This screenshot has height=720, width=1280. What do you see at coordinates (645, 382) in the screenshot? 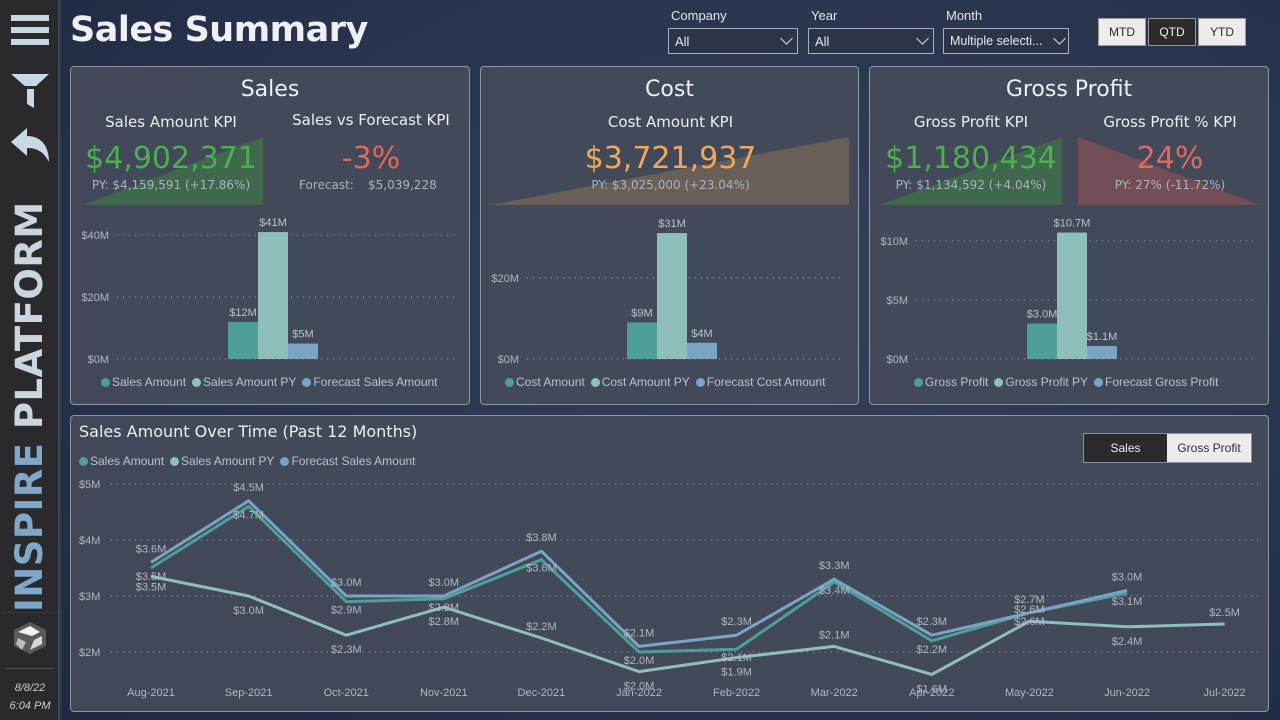
I see `legend-label: Cost Amount PY` at bounding box center [645, 382].